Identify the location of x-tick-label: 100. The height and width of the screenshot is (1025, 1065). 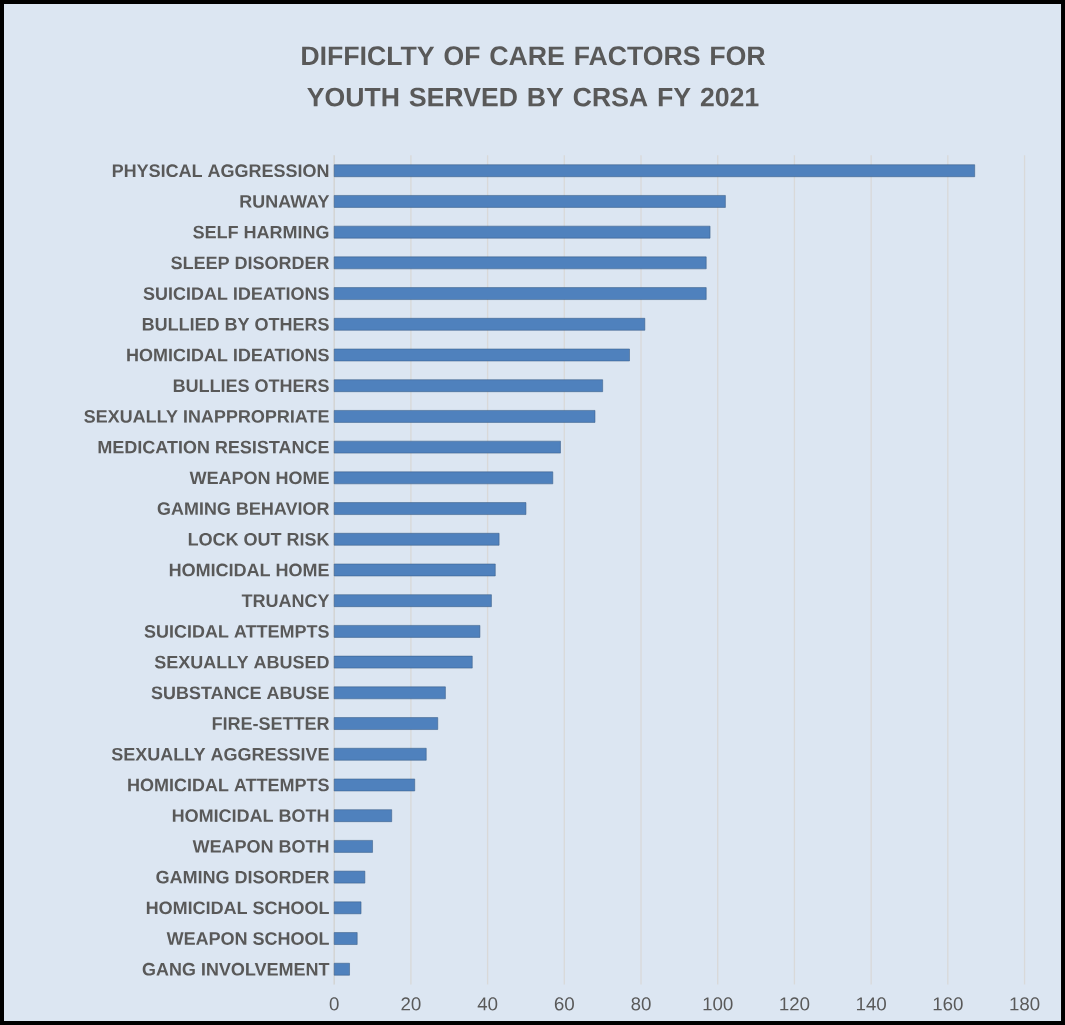
(718, 1004).